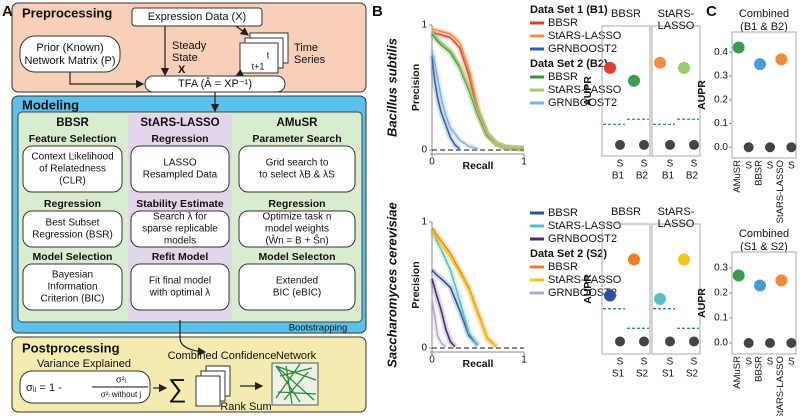 The width and height of the screenshot is (800, 416). What do you see at coordinates (208, 391) in the screenshot?
I see `rank-page` at bounding box center [208, 391].